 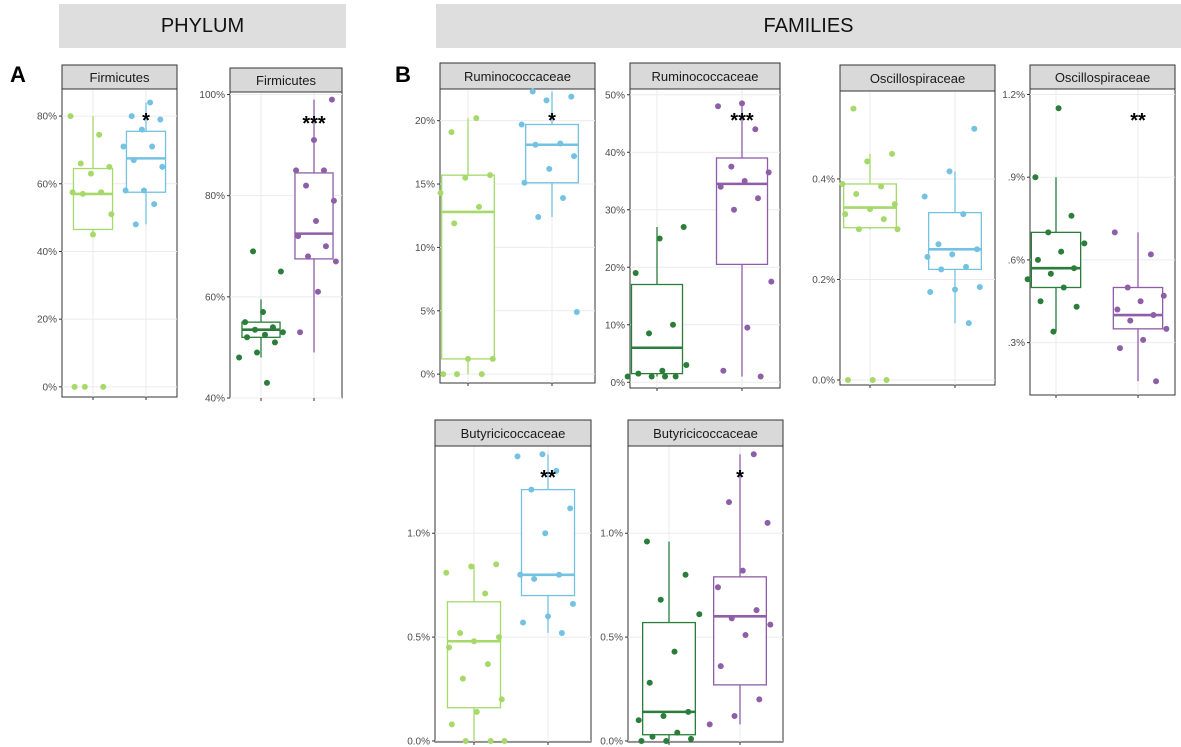 I want to click on y-tick-label: 0.5%, so click(x=418, y=638).